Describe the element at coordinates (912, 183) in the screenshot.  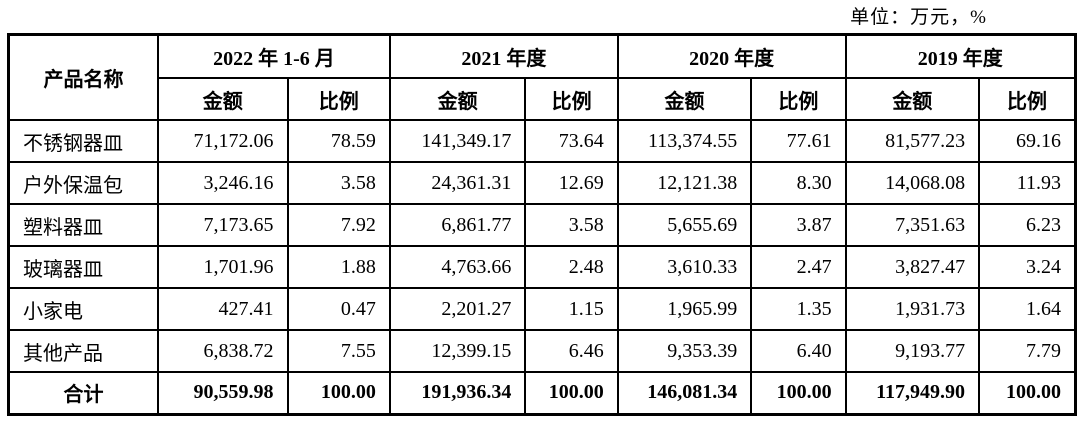
I see `amount-cell: 14,068.08` at that location.